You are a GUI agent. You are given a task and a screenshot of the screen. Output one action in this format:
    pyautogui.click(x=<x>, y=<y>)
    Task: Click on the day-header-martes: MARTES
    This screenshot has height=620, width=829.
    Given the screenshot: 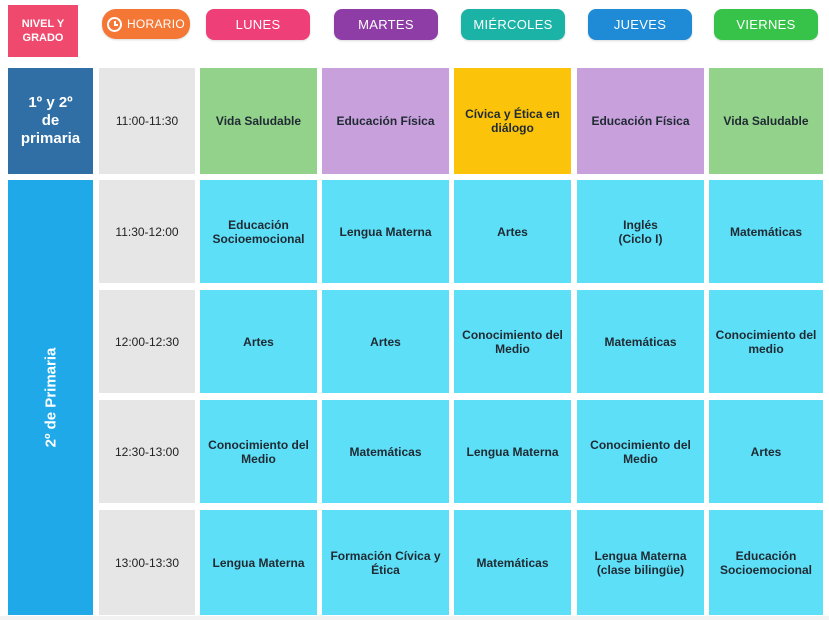 What is the action you would take?
    pyautogui.click(x=386, y=24)
    